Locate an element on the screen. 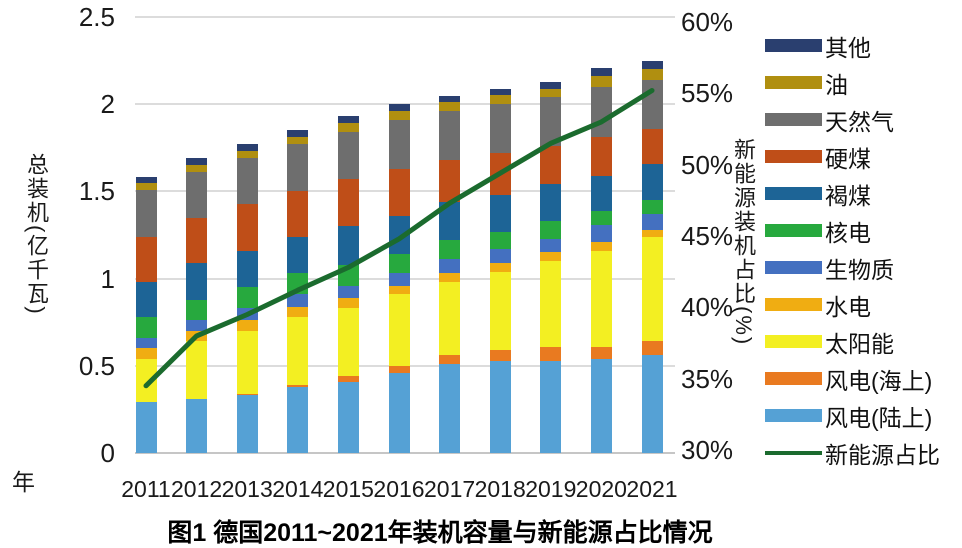  legend-item-其他: 其他 is located at coordinates (860, 45).